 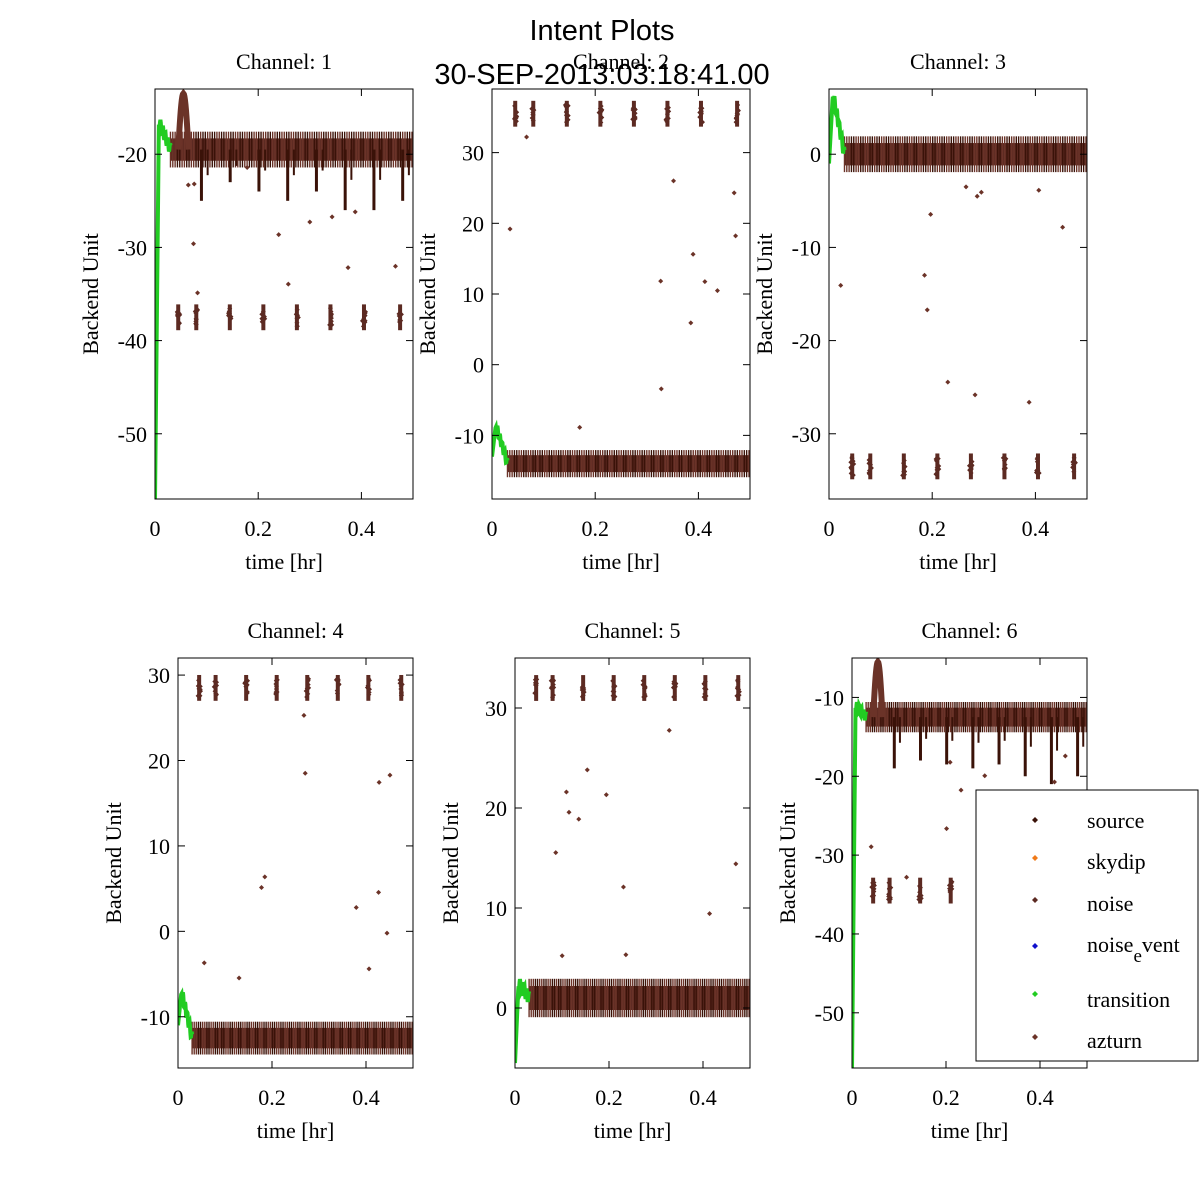 I want to click on y-tick-label: 30, so click(x=473, y=153).